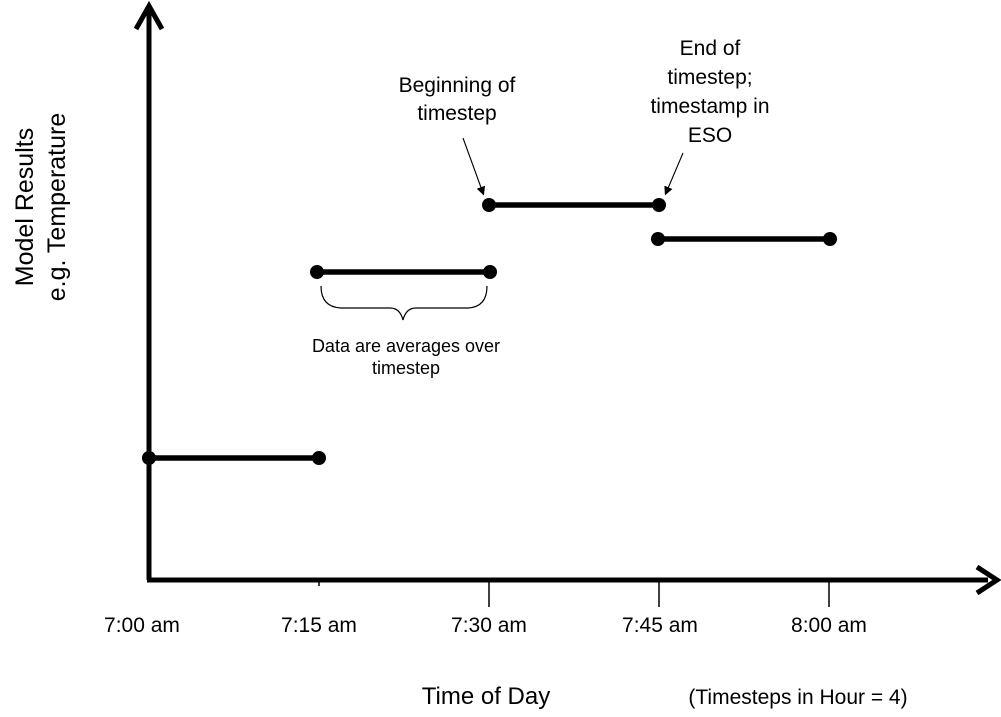 Image resolution: width=1001 pixels, height=717 pixels. Describe the element at coordinates (798, 697) in the screenshot. I see `x-axis-note: (Timesteps in Hour = 4)` at that location.